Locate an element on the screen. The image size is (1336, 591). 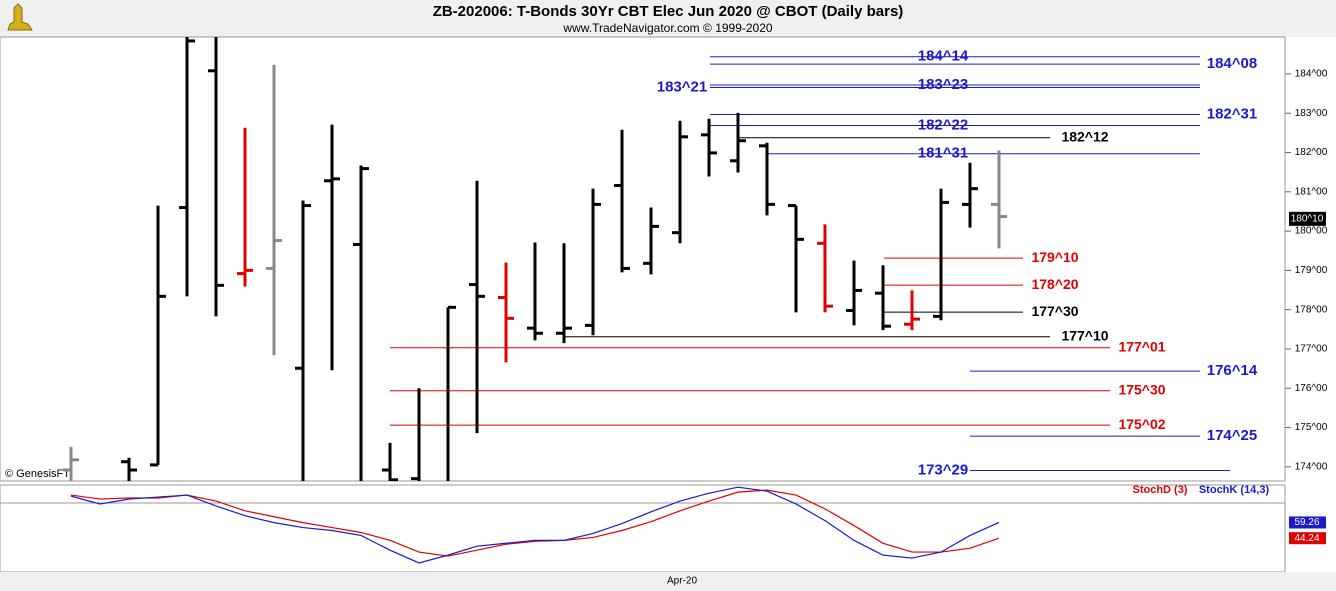
level-label: 177^30 is located at coordinates (1054, 311).